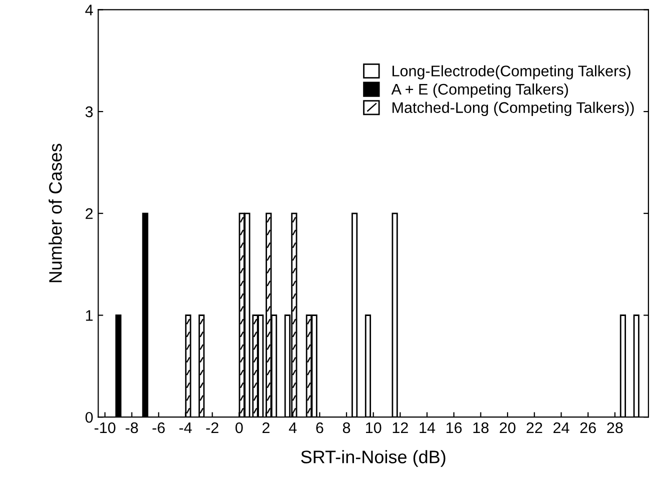 The height and width of the screenshot is (485, 655). I want to click on x-tick-label: 26, so click(588, 428).